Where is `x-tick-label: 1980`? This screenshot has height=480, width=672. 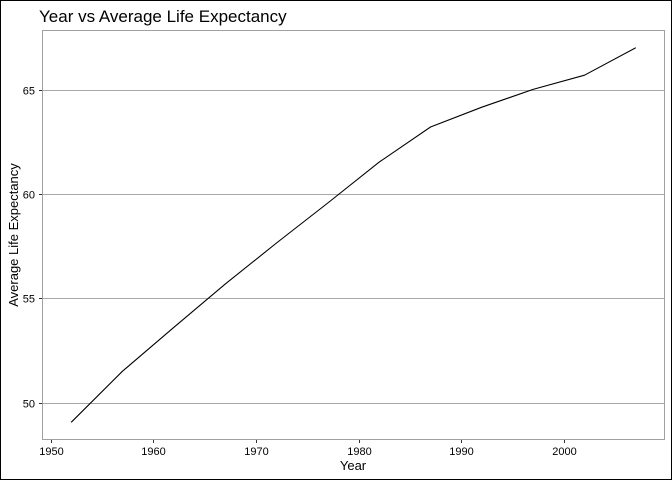
x-tick-label: 1980 is located at coordinates (359, 452).